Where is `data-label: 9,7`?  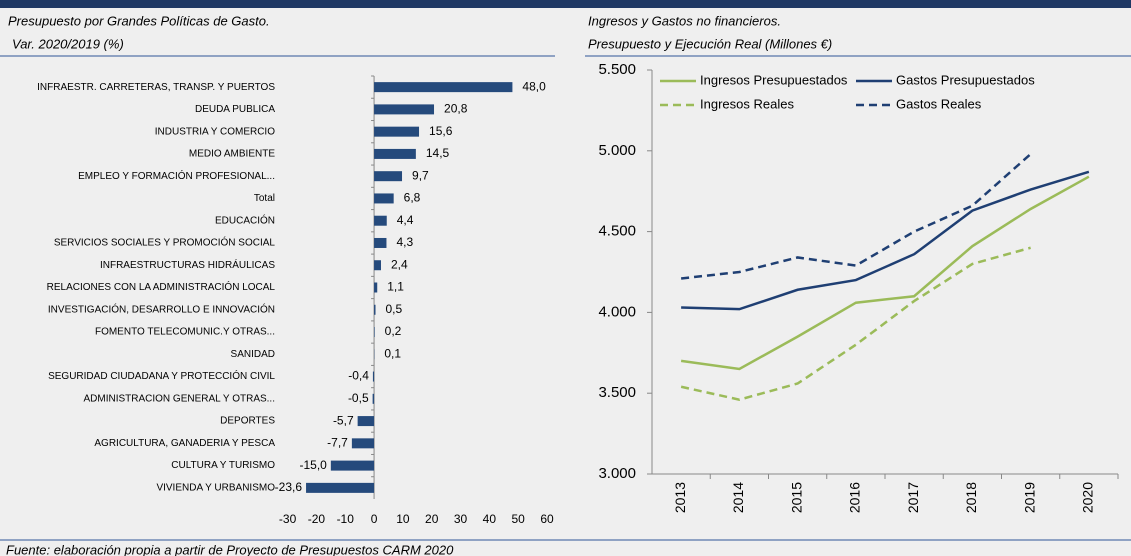 data-label: 9,7 is located at coordinates (420, 175).